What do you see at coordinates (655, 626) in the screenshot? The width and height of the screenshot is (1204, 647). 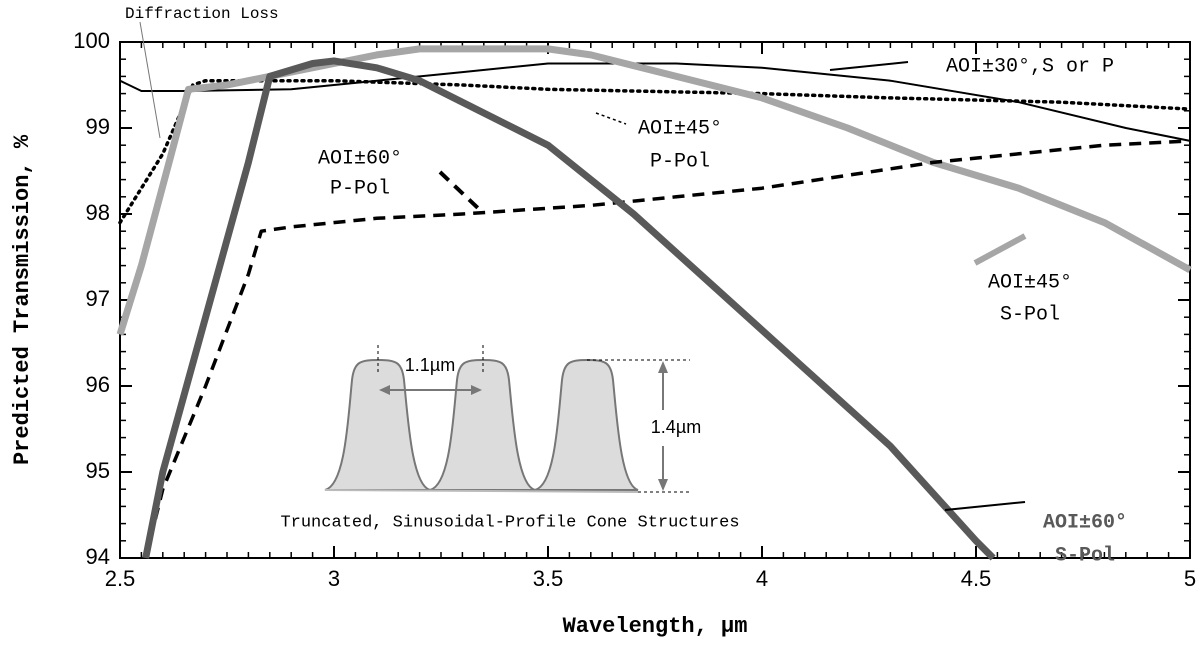 I see `x-axis-title: Wavelength, µm` at bounding box center [655, 626].